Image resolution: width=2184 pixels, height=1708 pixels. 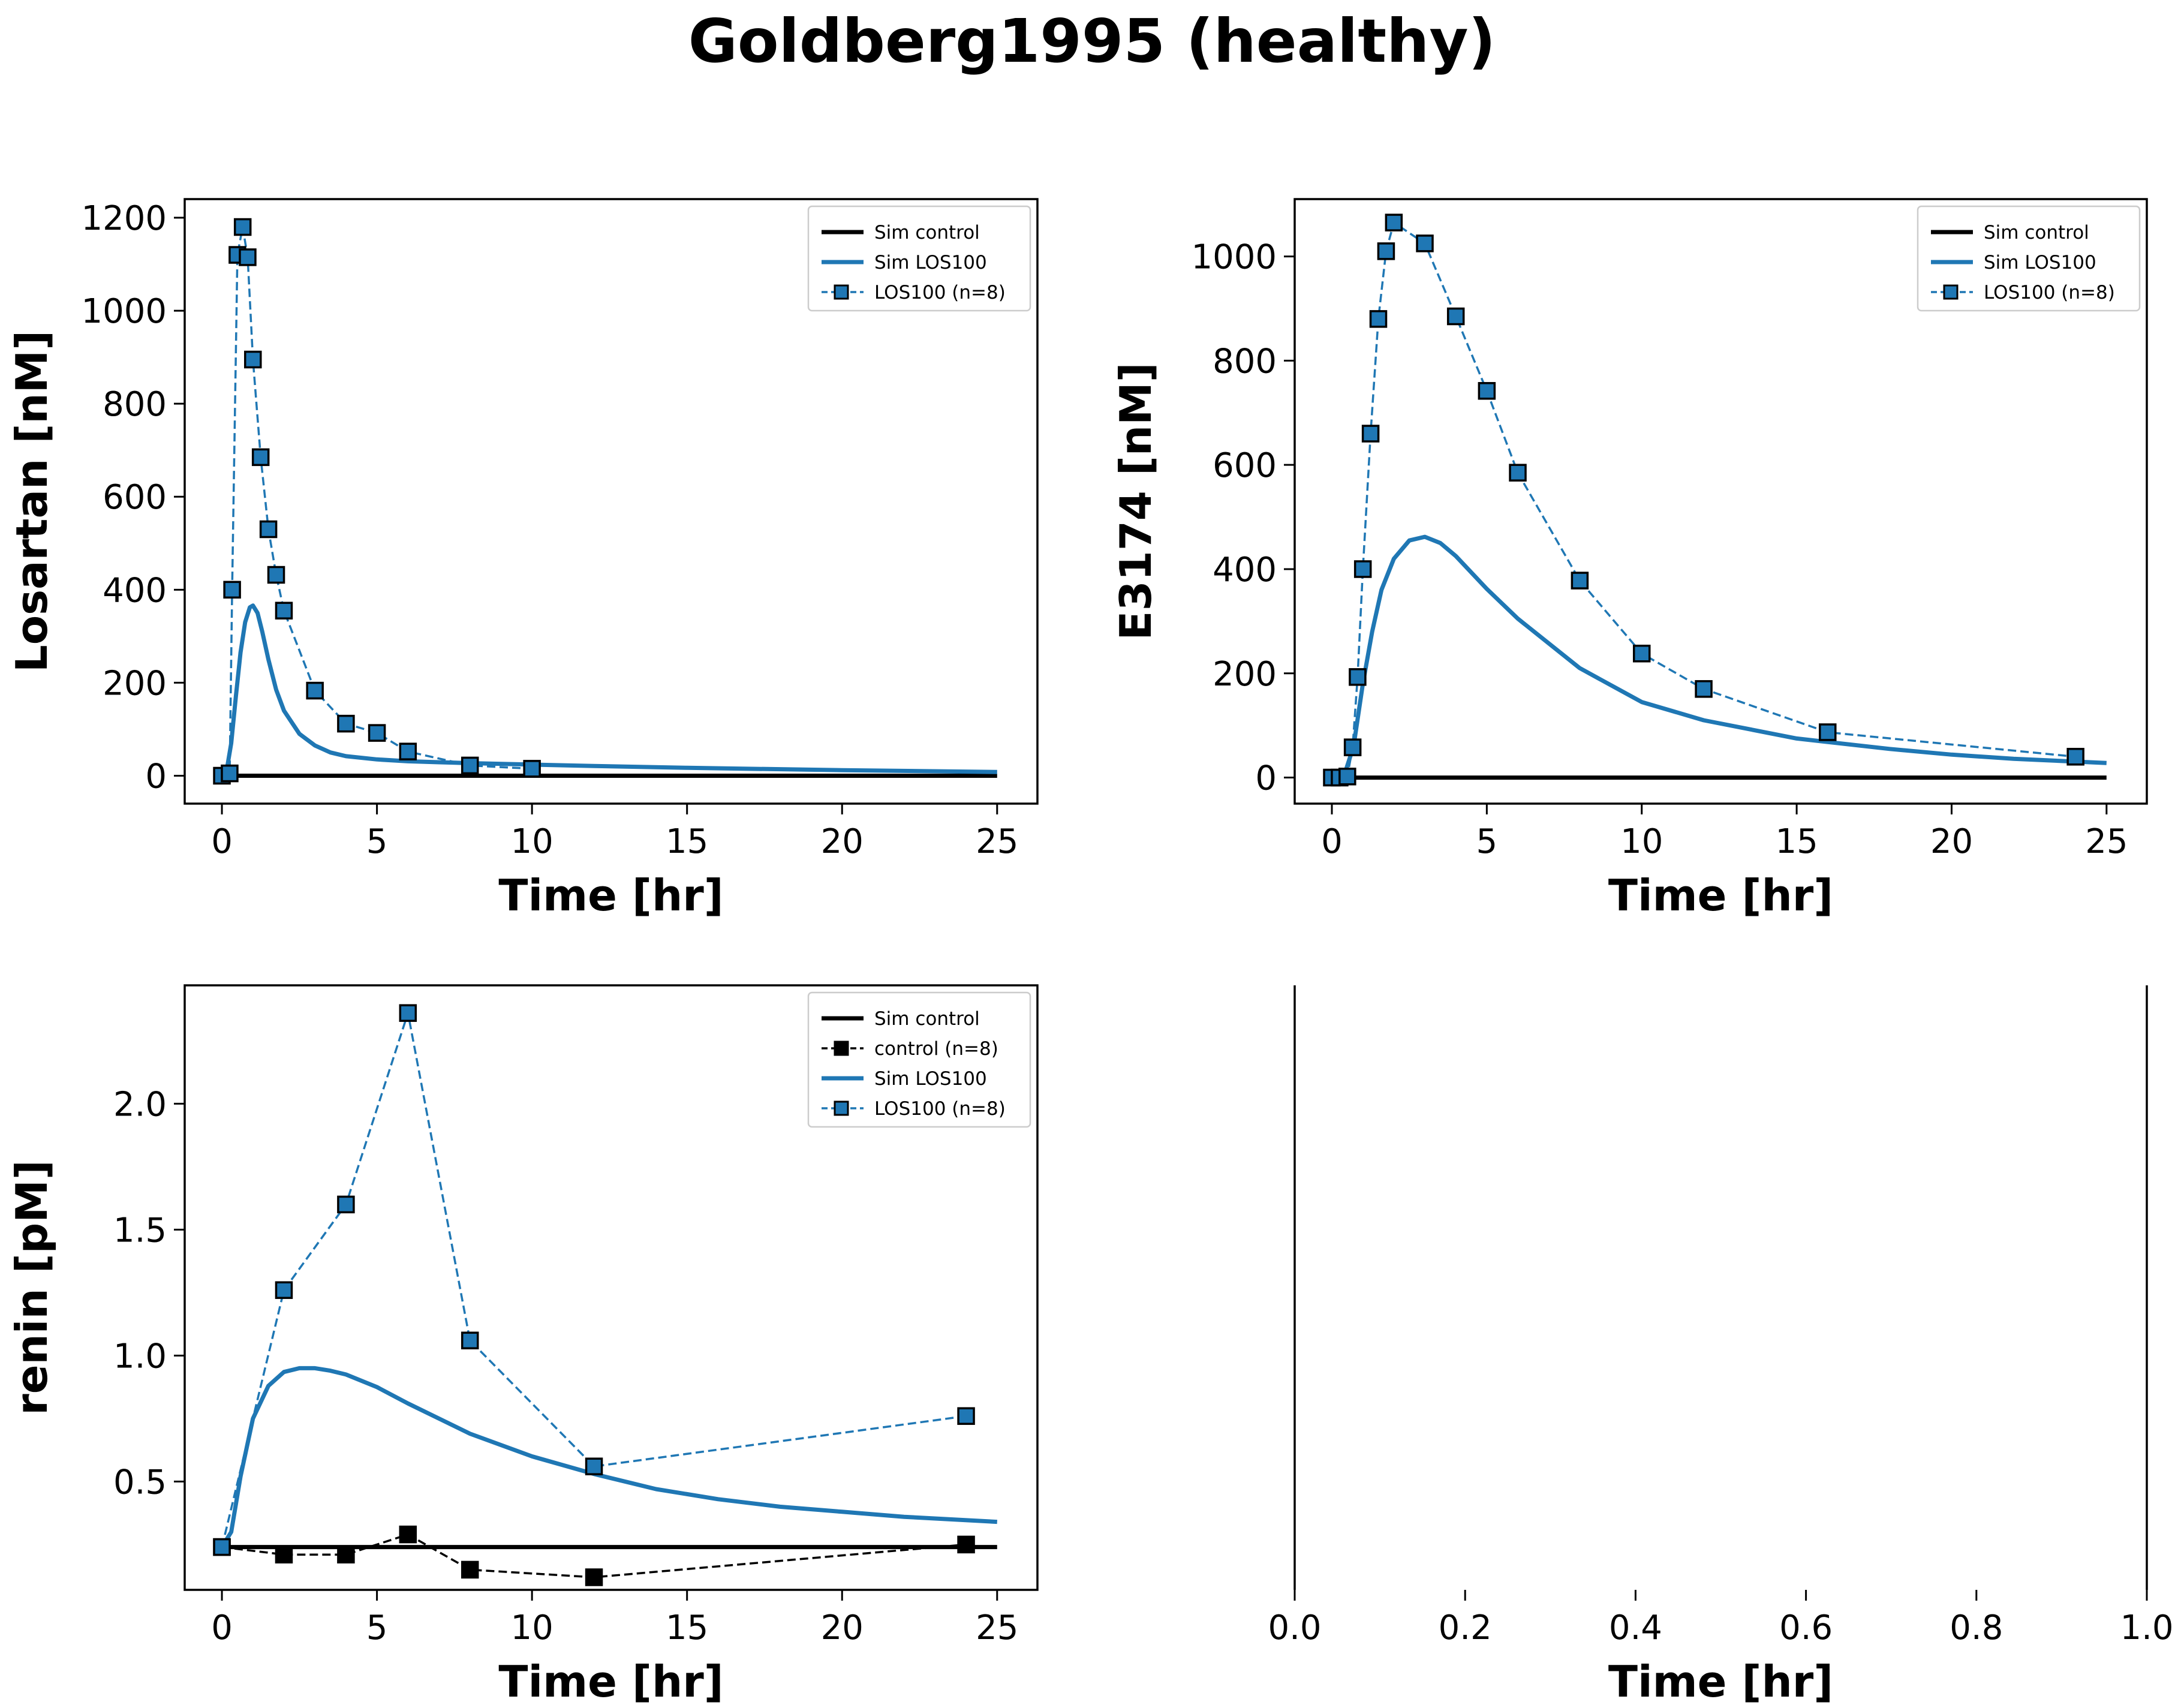 I want to click on x-tick-label: 0.4, so click(x=1635, y=1627).